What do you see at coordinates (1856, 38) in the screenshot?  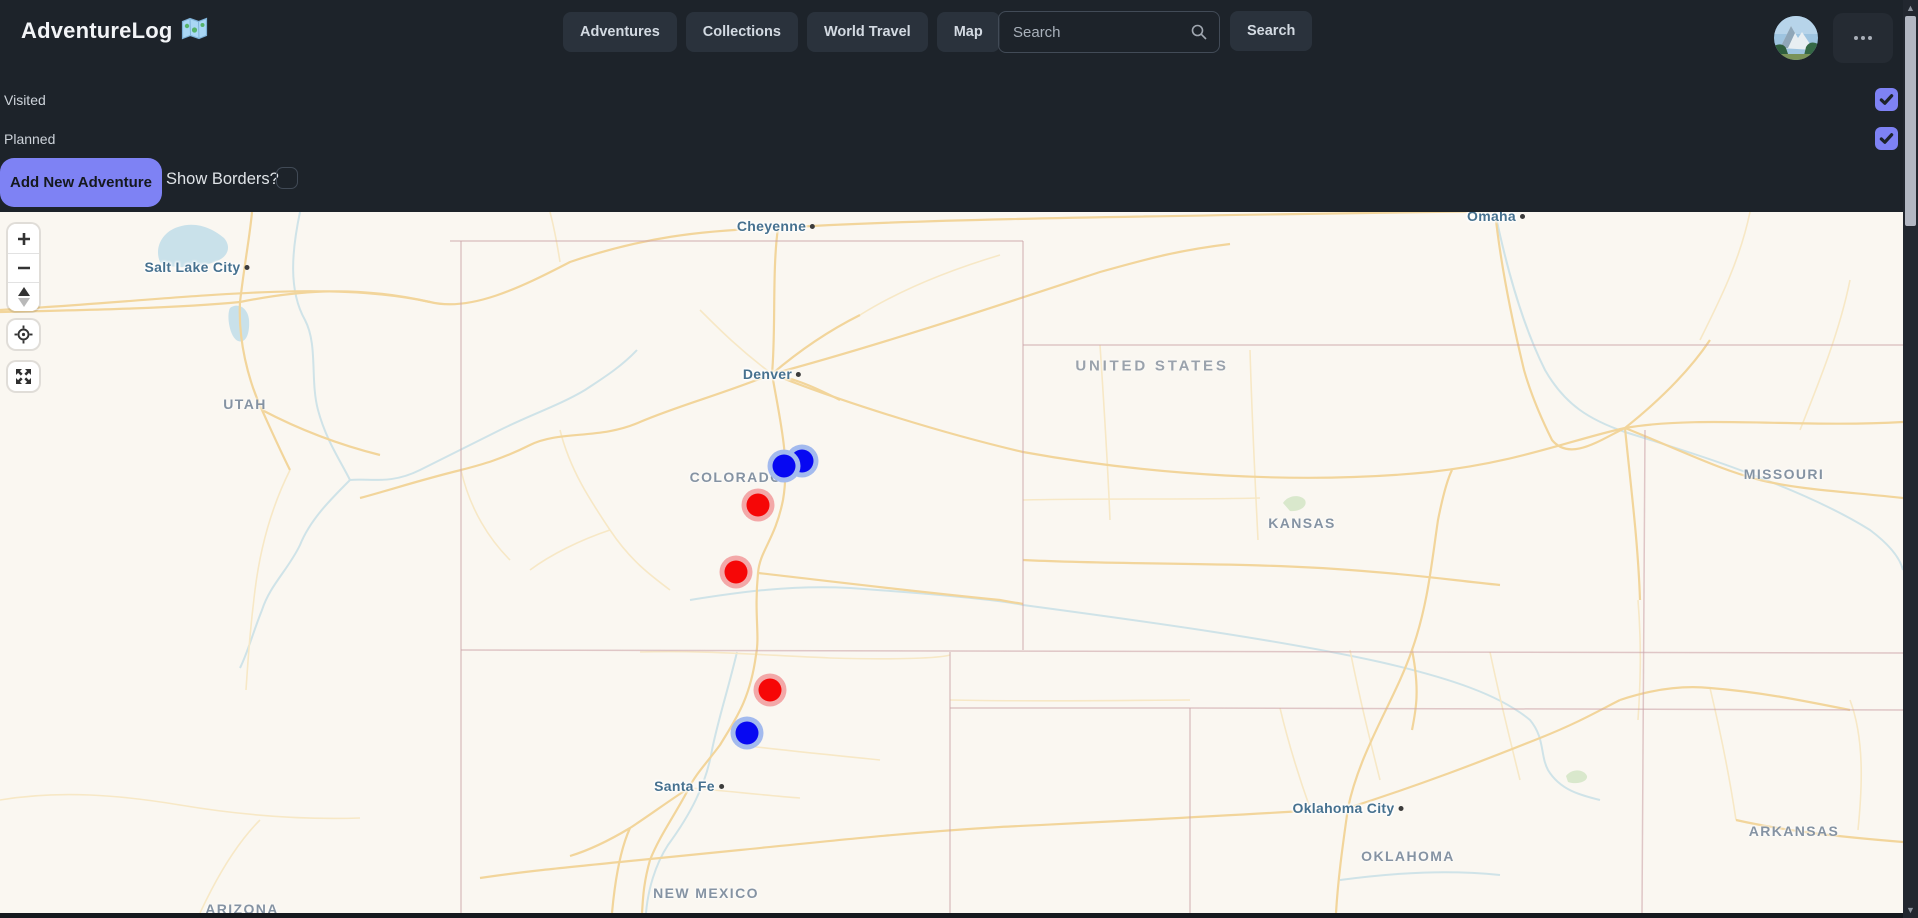 I see `ellipsis-icon` at bounding box center [1856, 38].